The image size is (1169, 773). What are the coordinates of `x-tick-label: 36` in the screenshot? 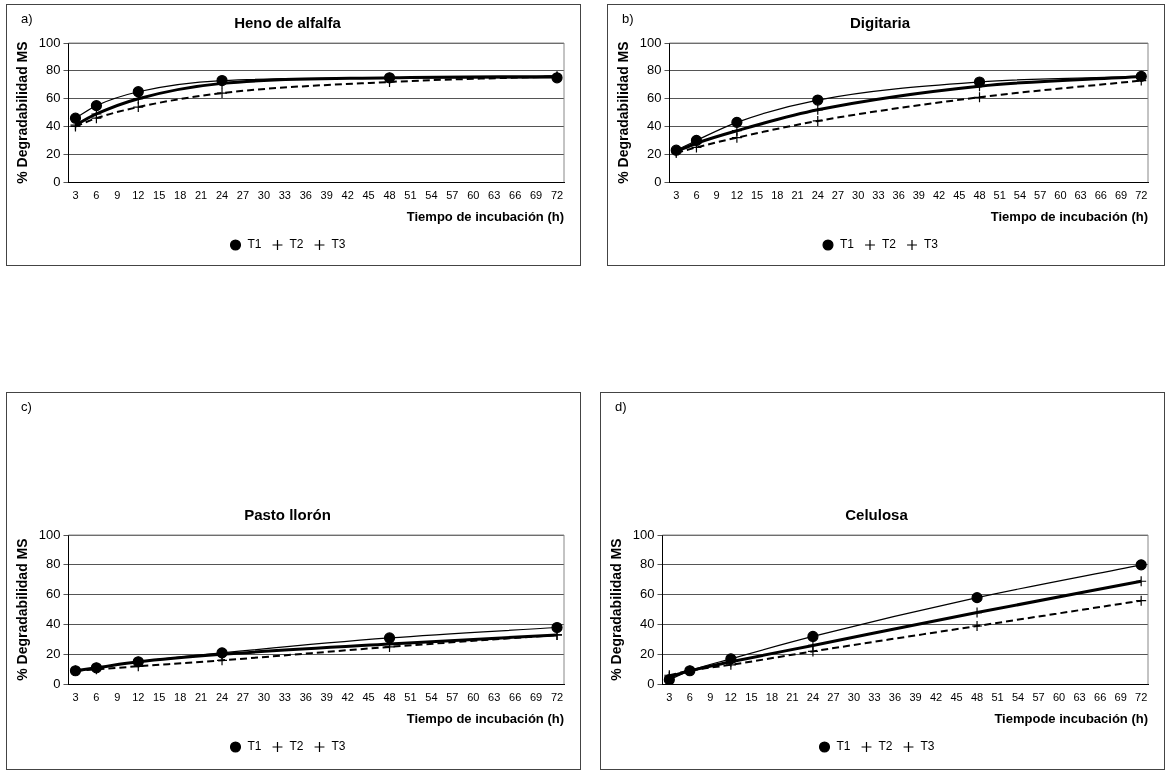 It's located at (305, 194).